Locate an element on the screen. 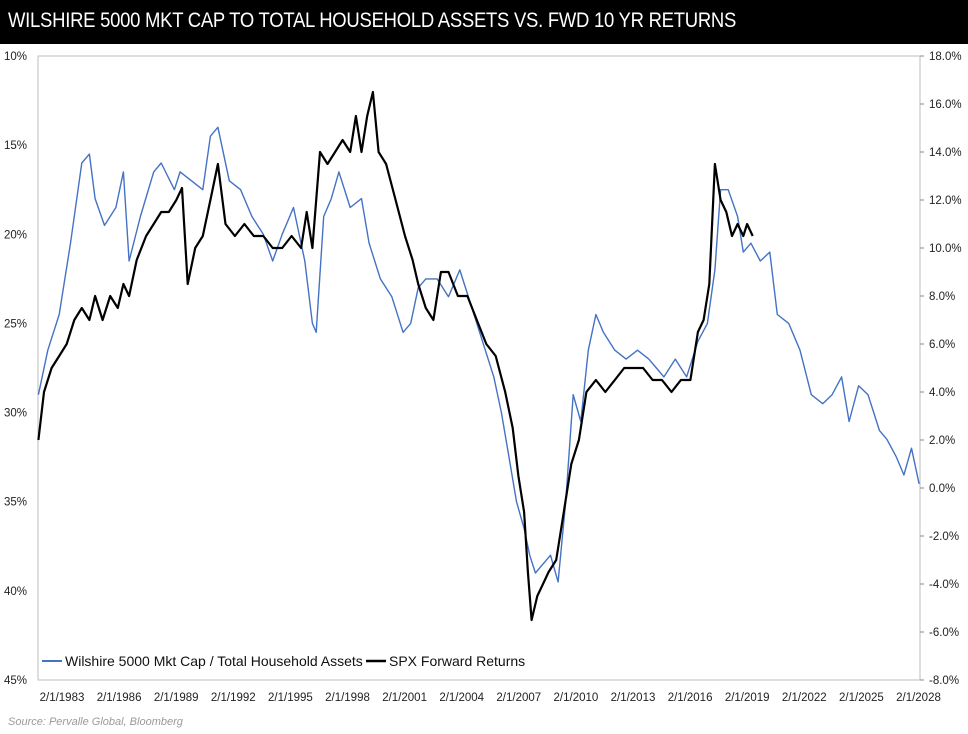 The image size is (968, 734). right-tick-label: -6.0% is located at coordinates (944, 633).